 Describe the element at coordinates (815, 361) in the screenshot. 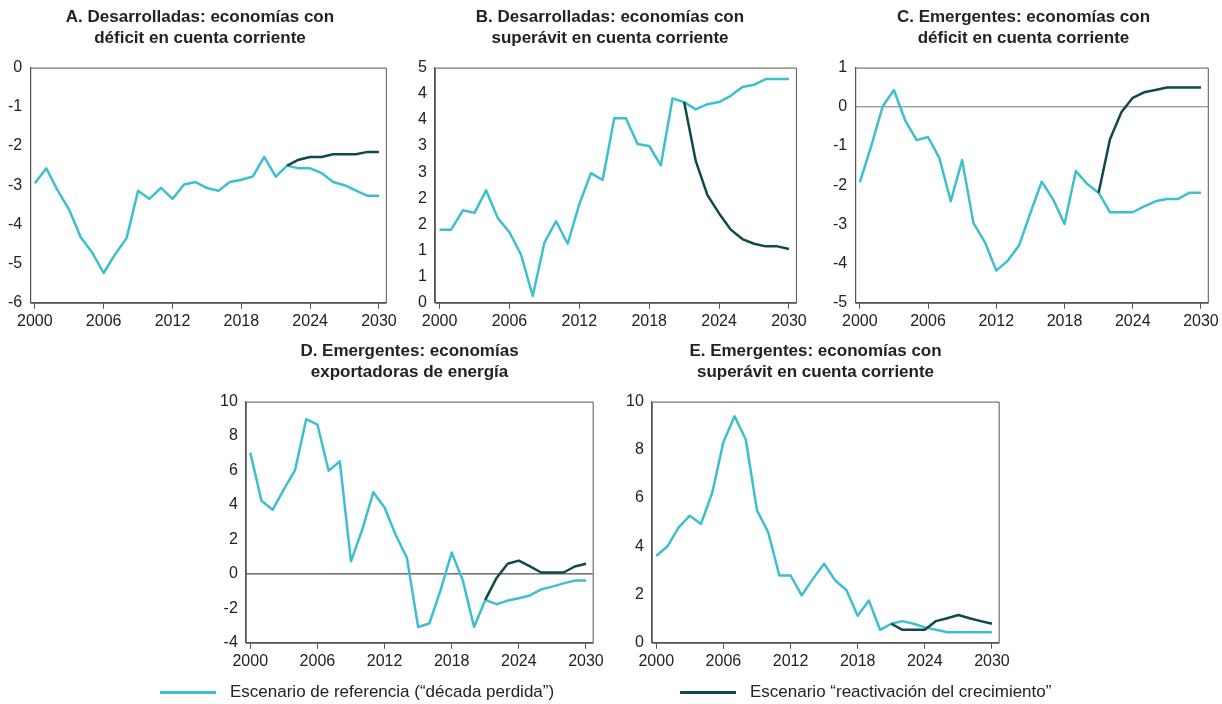

I see `chart-title: E. Emergentes: economías con superávit en cuenta corriente` at that location.